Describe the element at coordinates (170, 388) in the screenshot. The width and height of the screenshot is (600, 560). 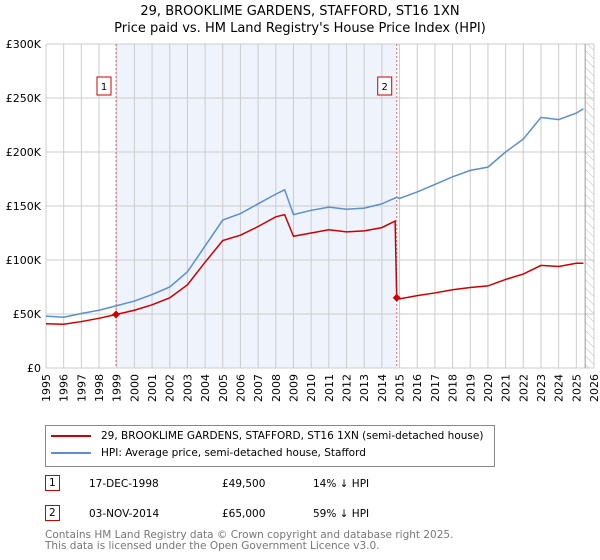
I see `x-tick-label: 2002` at that location.